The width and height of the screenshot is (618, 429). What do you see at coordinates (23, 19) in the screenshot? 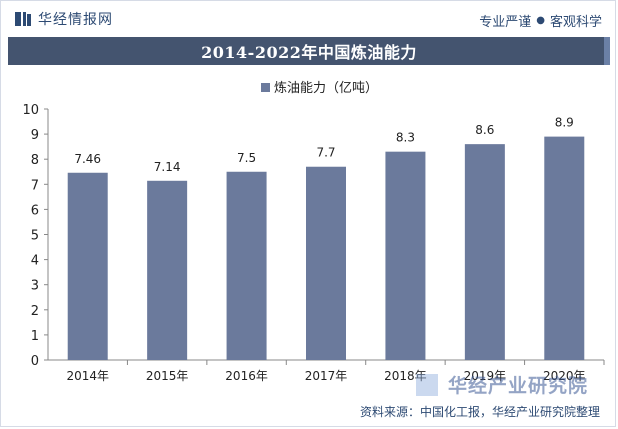
I see `book-logo-icon` at bounding box center [23, 19].